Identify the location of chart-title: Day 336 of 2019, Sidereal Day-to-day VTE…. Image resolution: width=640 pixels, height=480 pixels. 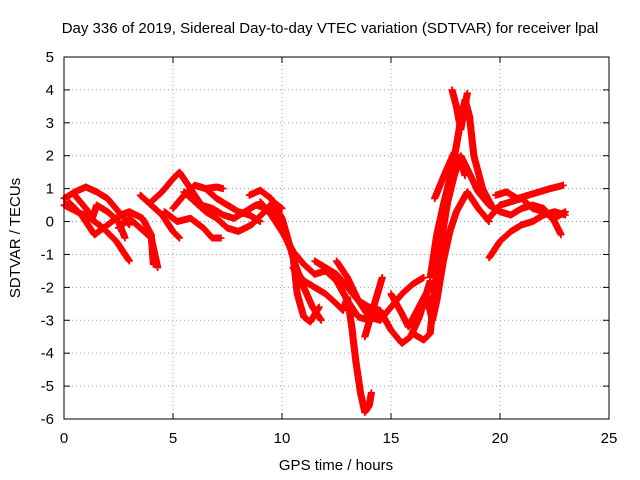
(330, 28).